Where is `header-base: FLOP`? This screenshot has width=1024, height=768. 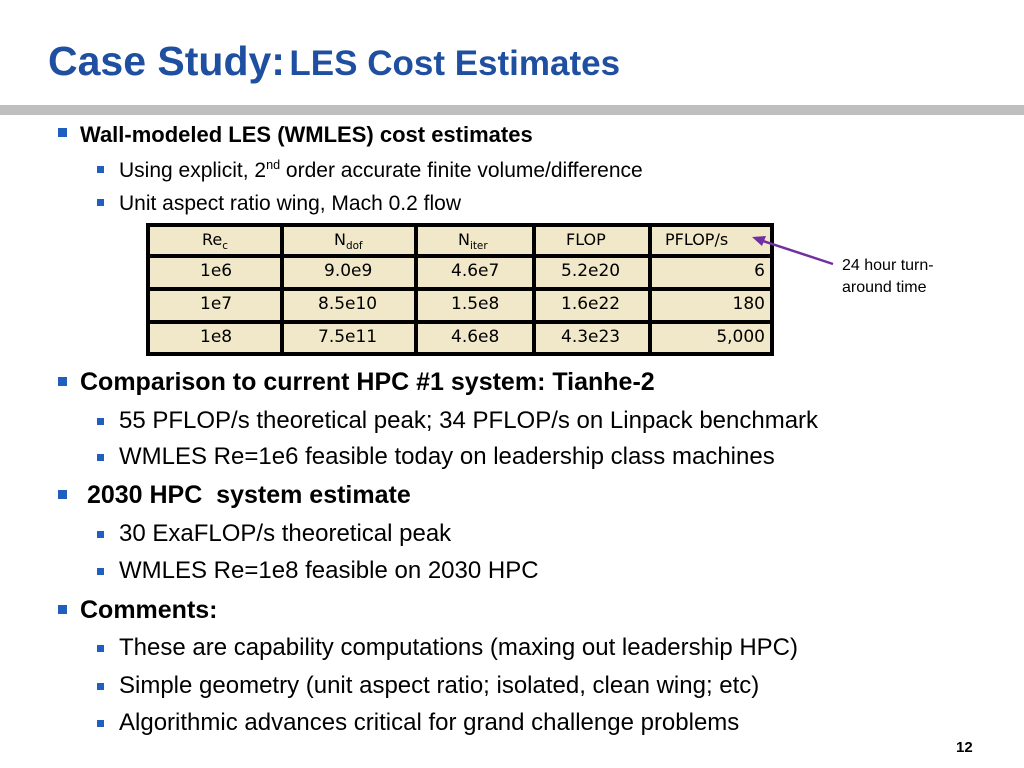
header-base: FLOP is located at coordinates (586, 239).